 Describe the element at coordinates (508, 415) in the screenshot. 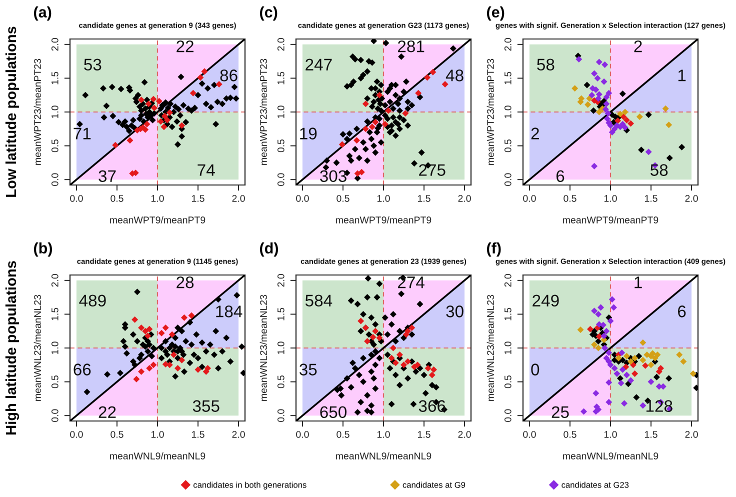

I see `y-tick-label: 0.0` at that location.